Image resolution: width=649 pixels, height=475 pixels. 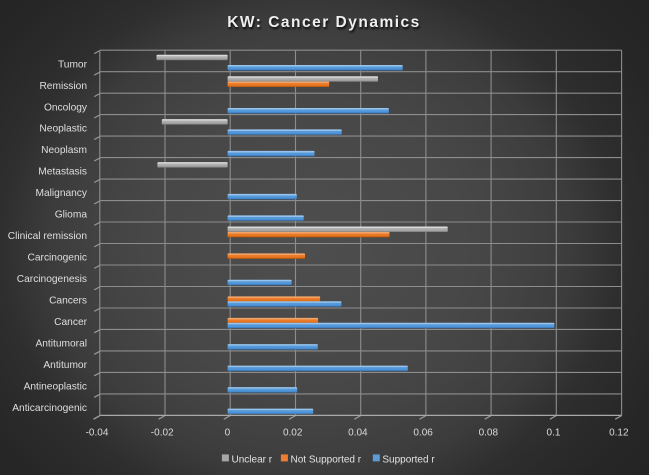 What do you see at coordinates (423, 432) in the screenshot?
I see `svg-text: 0.06` at bounding box center [423, 432].